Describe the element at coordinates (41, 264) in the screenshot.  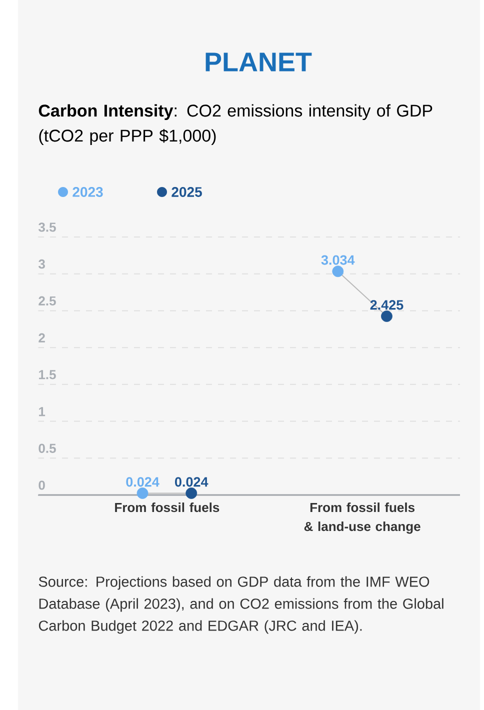
I see `y-tick-label: 3` at that location.